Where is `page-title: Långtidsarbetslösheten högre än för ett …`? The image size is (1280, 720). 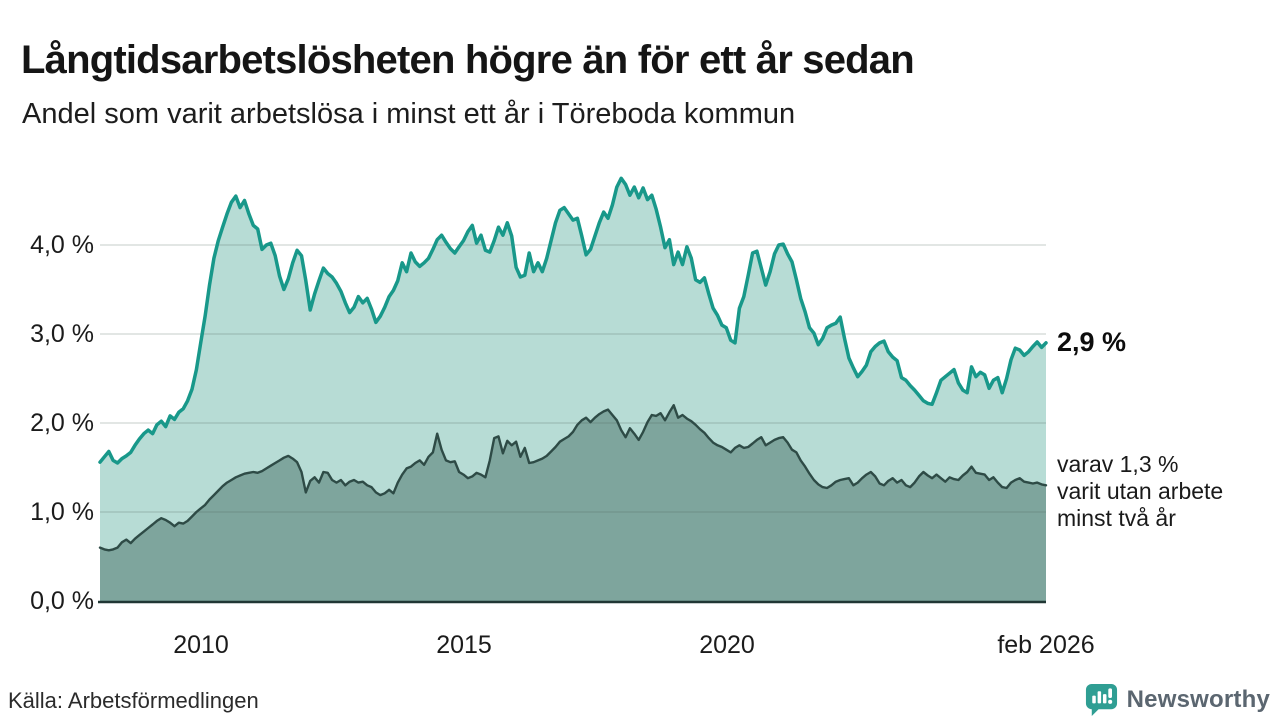 page-title: Långtidsarbetslösheten högre än för ett … is located at coordinates (468, 59).